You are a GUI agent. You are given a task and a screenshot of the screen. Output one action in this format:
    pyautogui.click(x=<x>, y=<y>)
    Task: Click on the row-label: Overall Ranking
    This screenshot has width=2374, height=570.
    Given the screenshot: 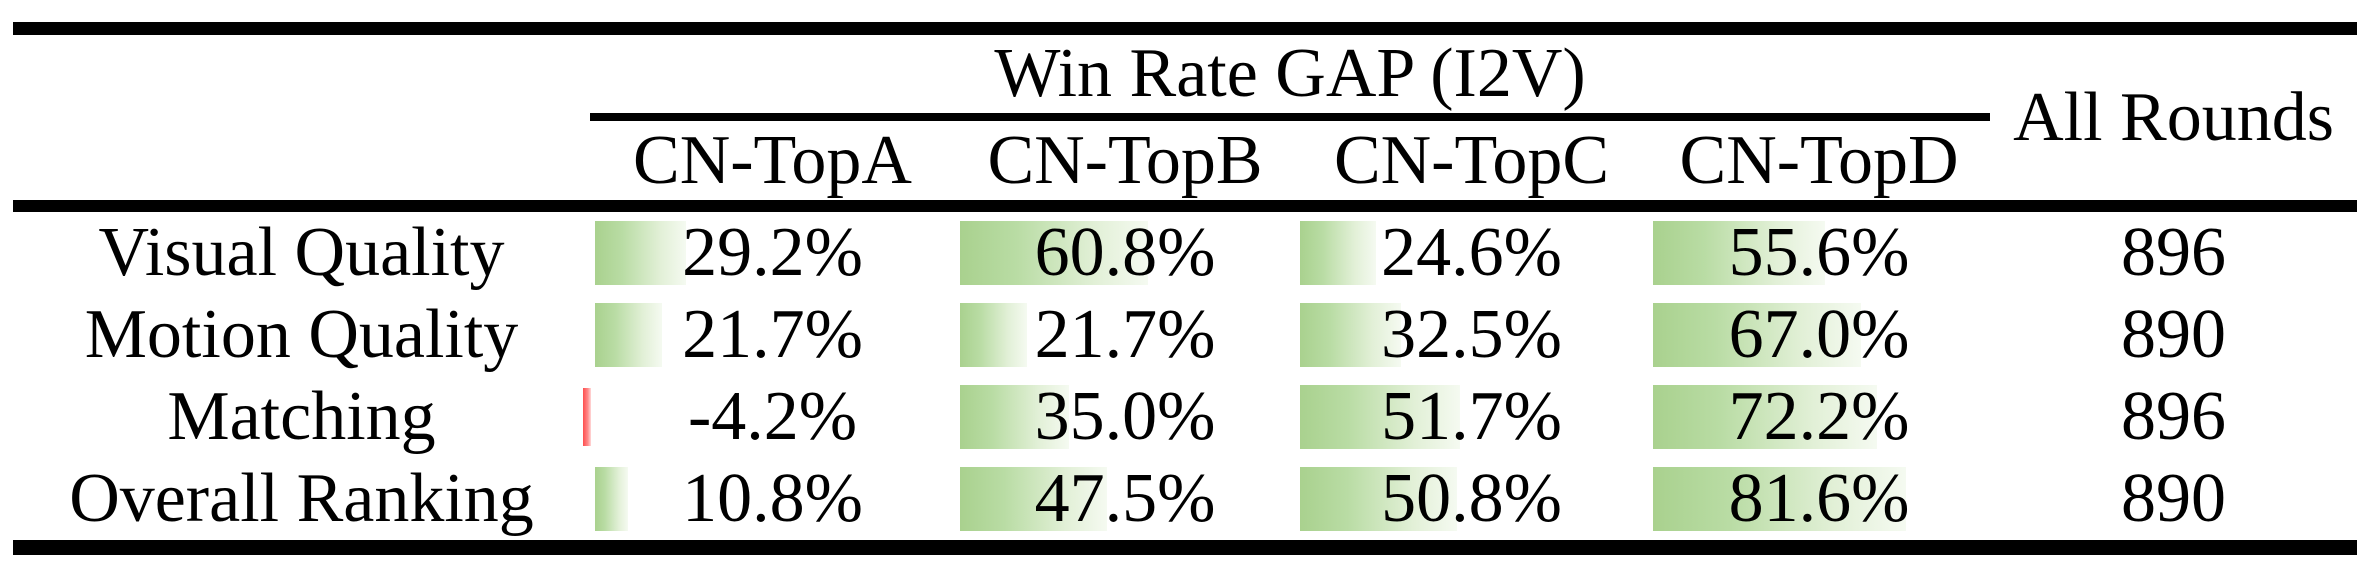 What is the action you would take?
    pyautogui.click(x=301, y=503)
    